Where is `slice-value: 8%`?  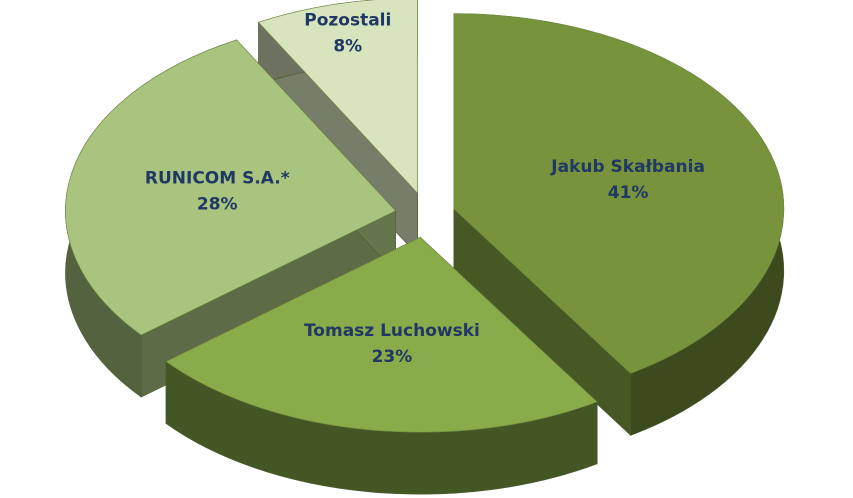
slice-value: 8% is located at coordinates (347, 47).